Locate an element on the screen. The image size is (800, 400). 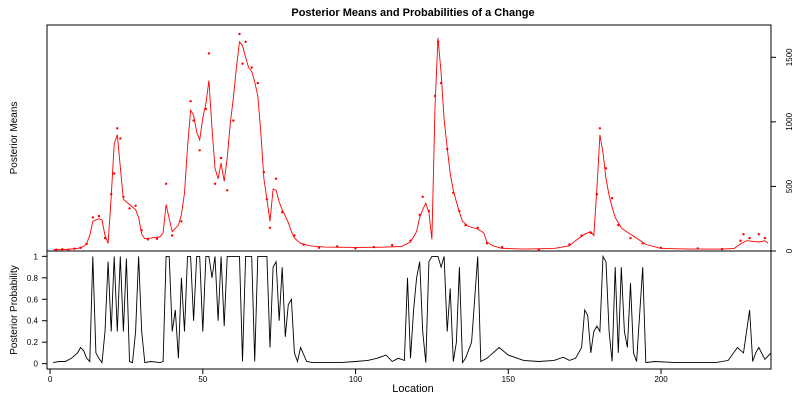
probabilities-y-tick-label: 0.4 is located at coordinates (33, 321).